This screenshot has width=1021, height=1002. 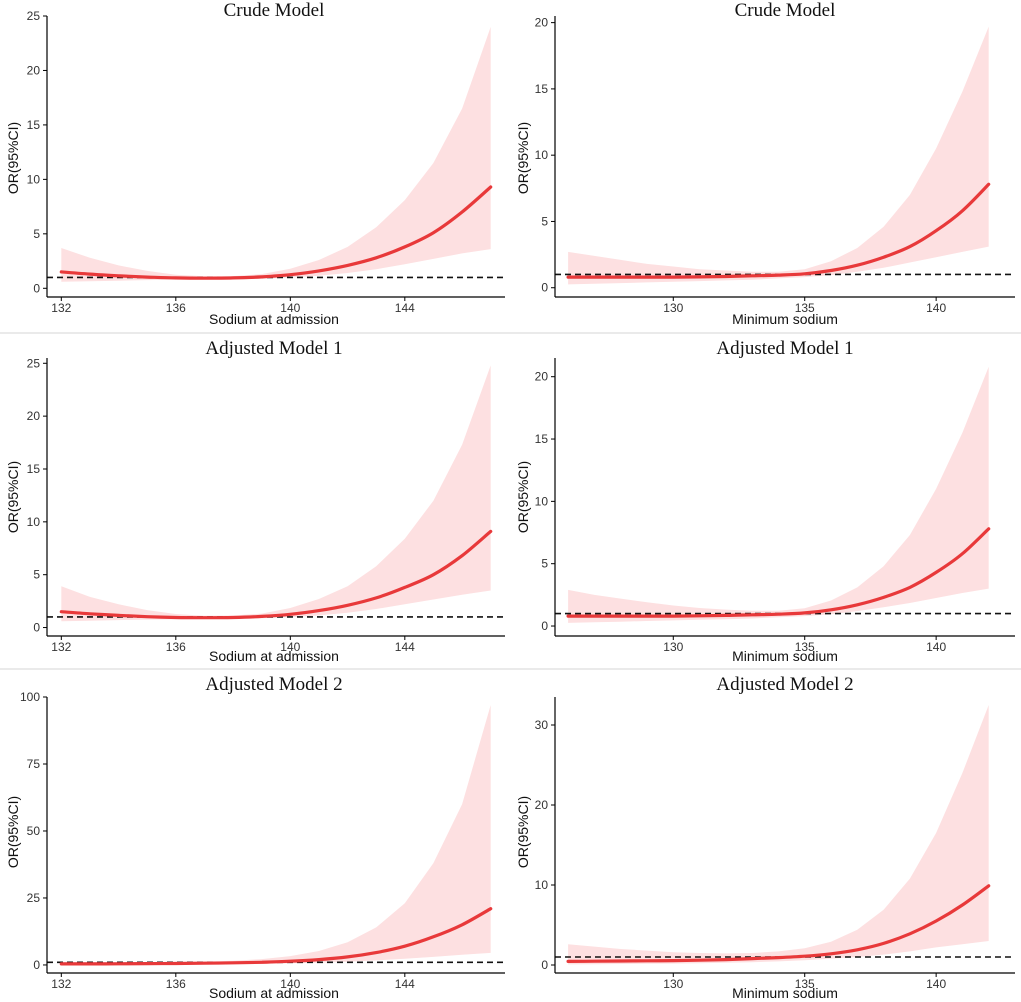 I want to click on y-tick-label: 100, so click(x=30, y=697).